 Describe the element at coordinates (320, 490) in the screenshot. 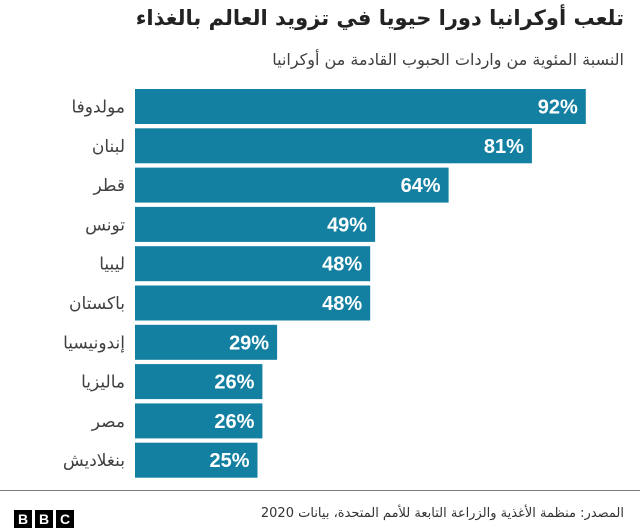

I see `footer-divider` at that location.